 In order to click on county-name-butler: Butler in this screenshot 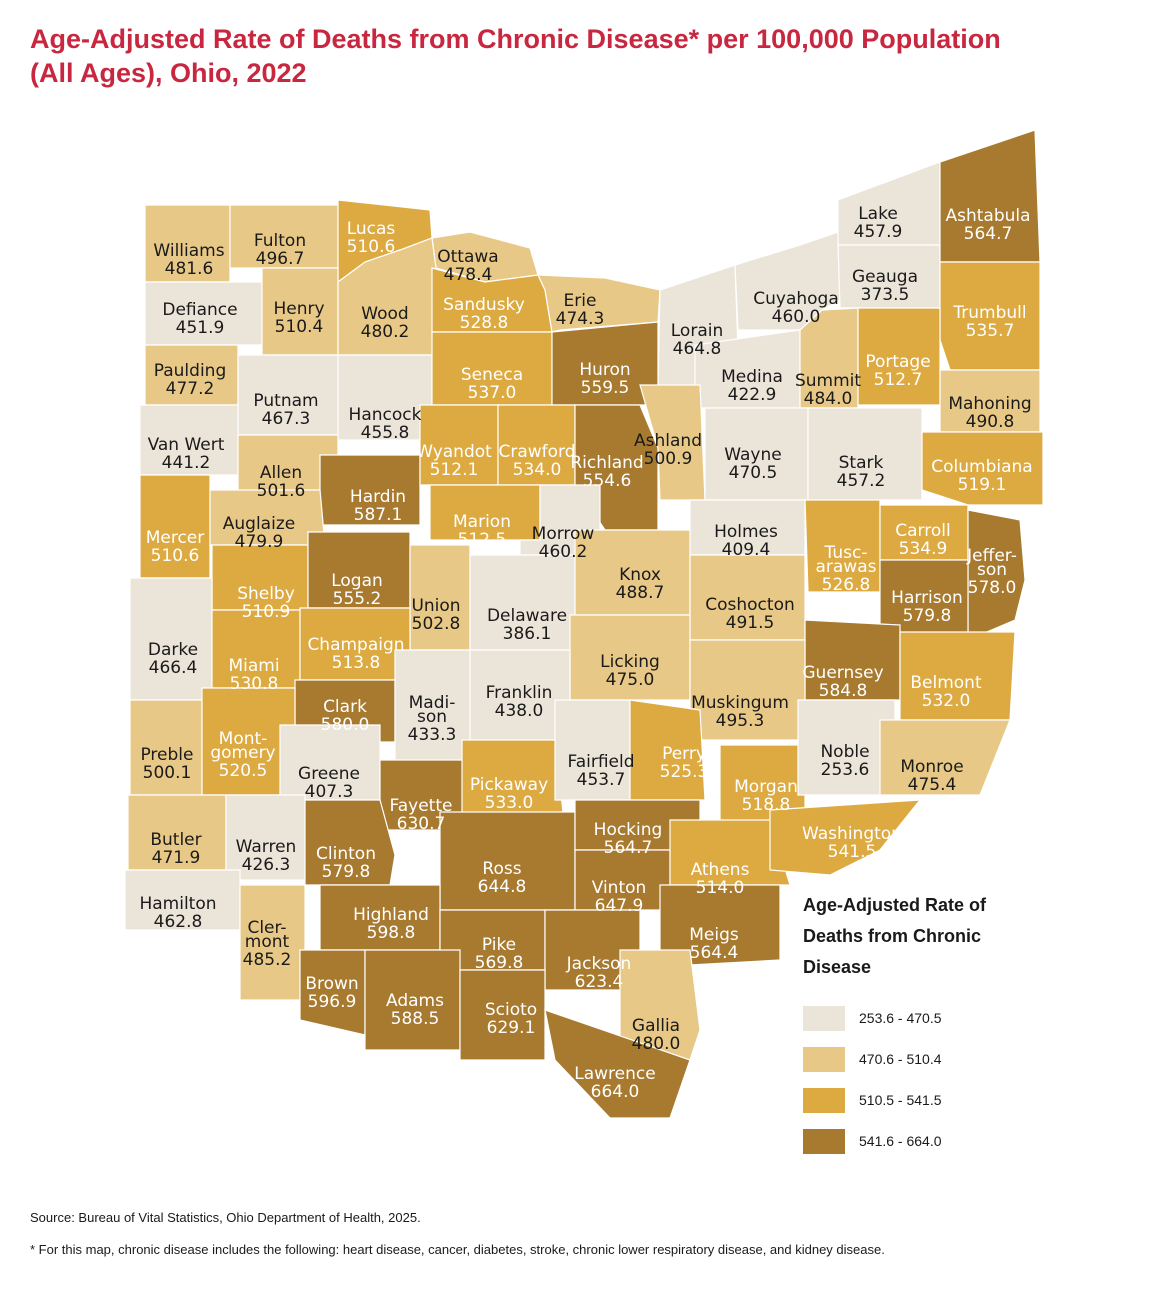, I will do `click(175, 840)`.